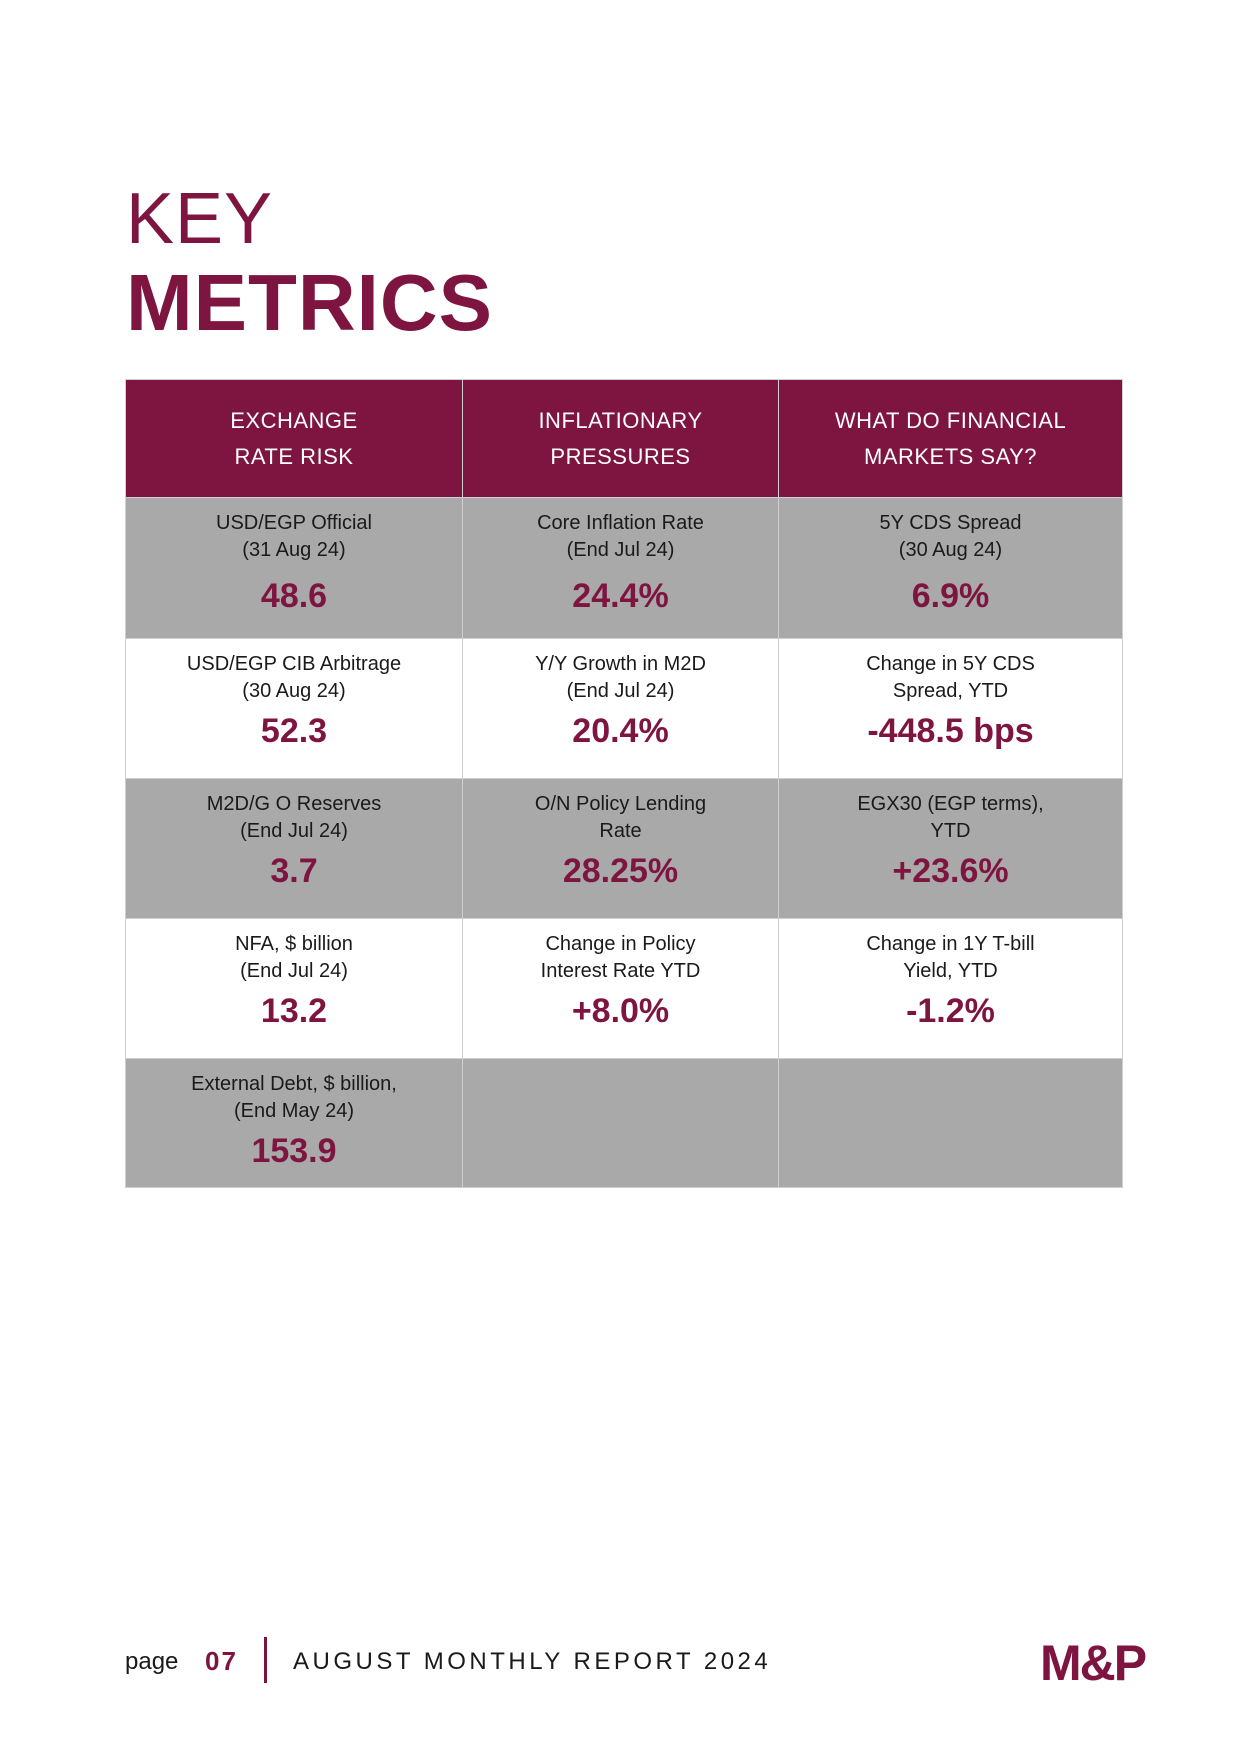 This screenshot has width=1241, height=1755. What do you see at coordinates (620, 944) in the screenshot?
I see `metric-label: Change in Policy` at bounding box center [620, 944].